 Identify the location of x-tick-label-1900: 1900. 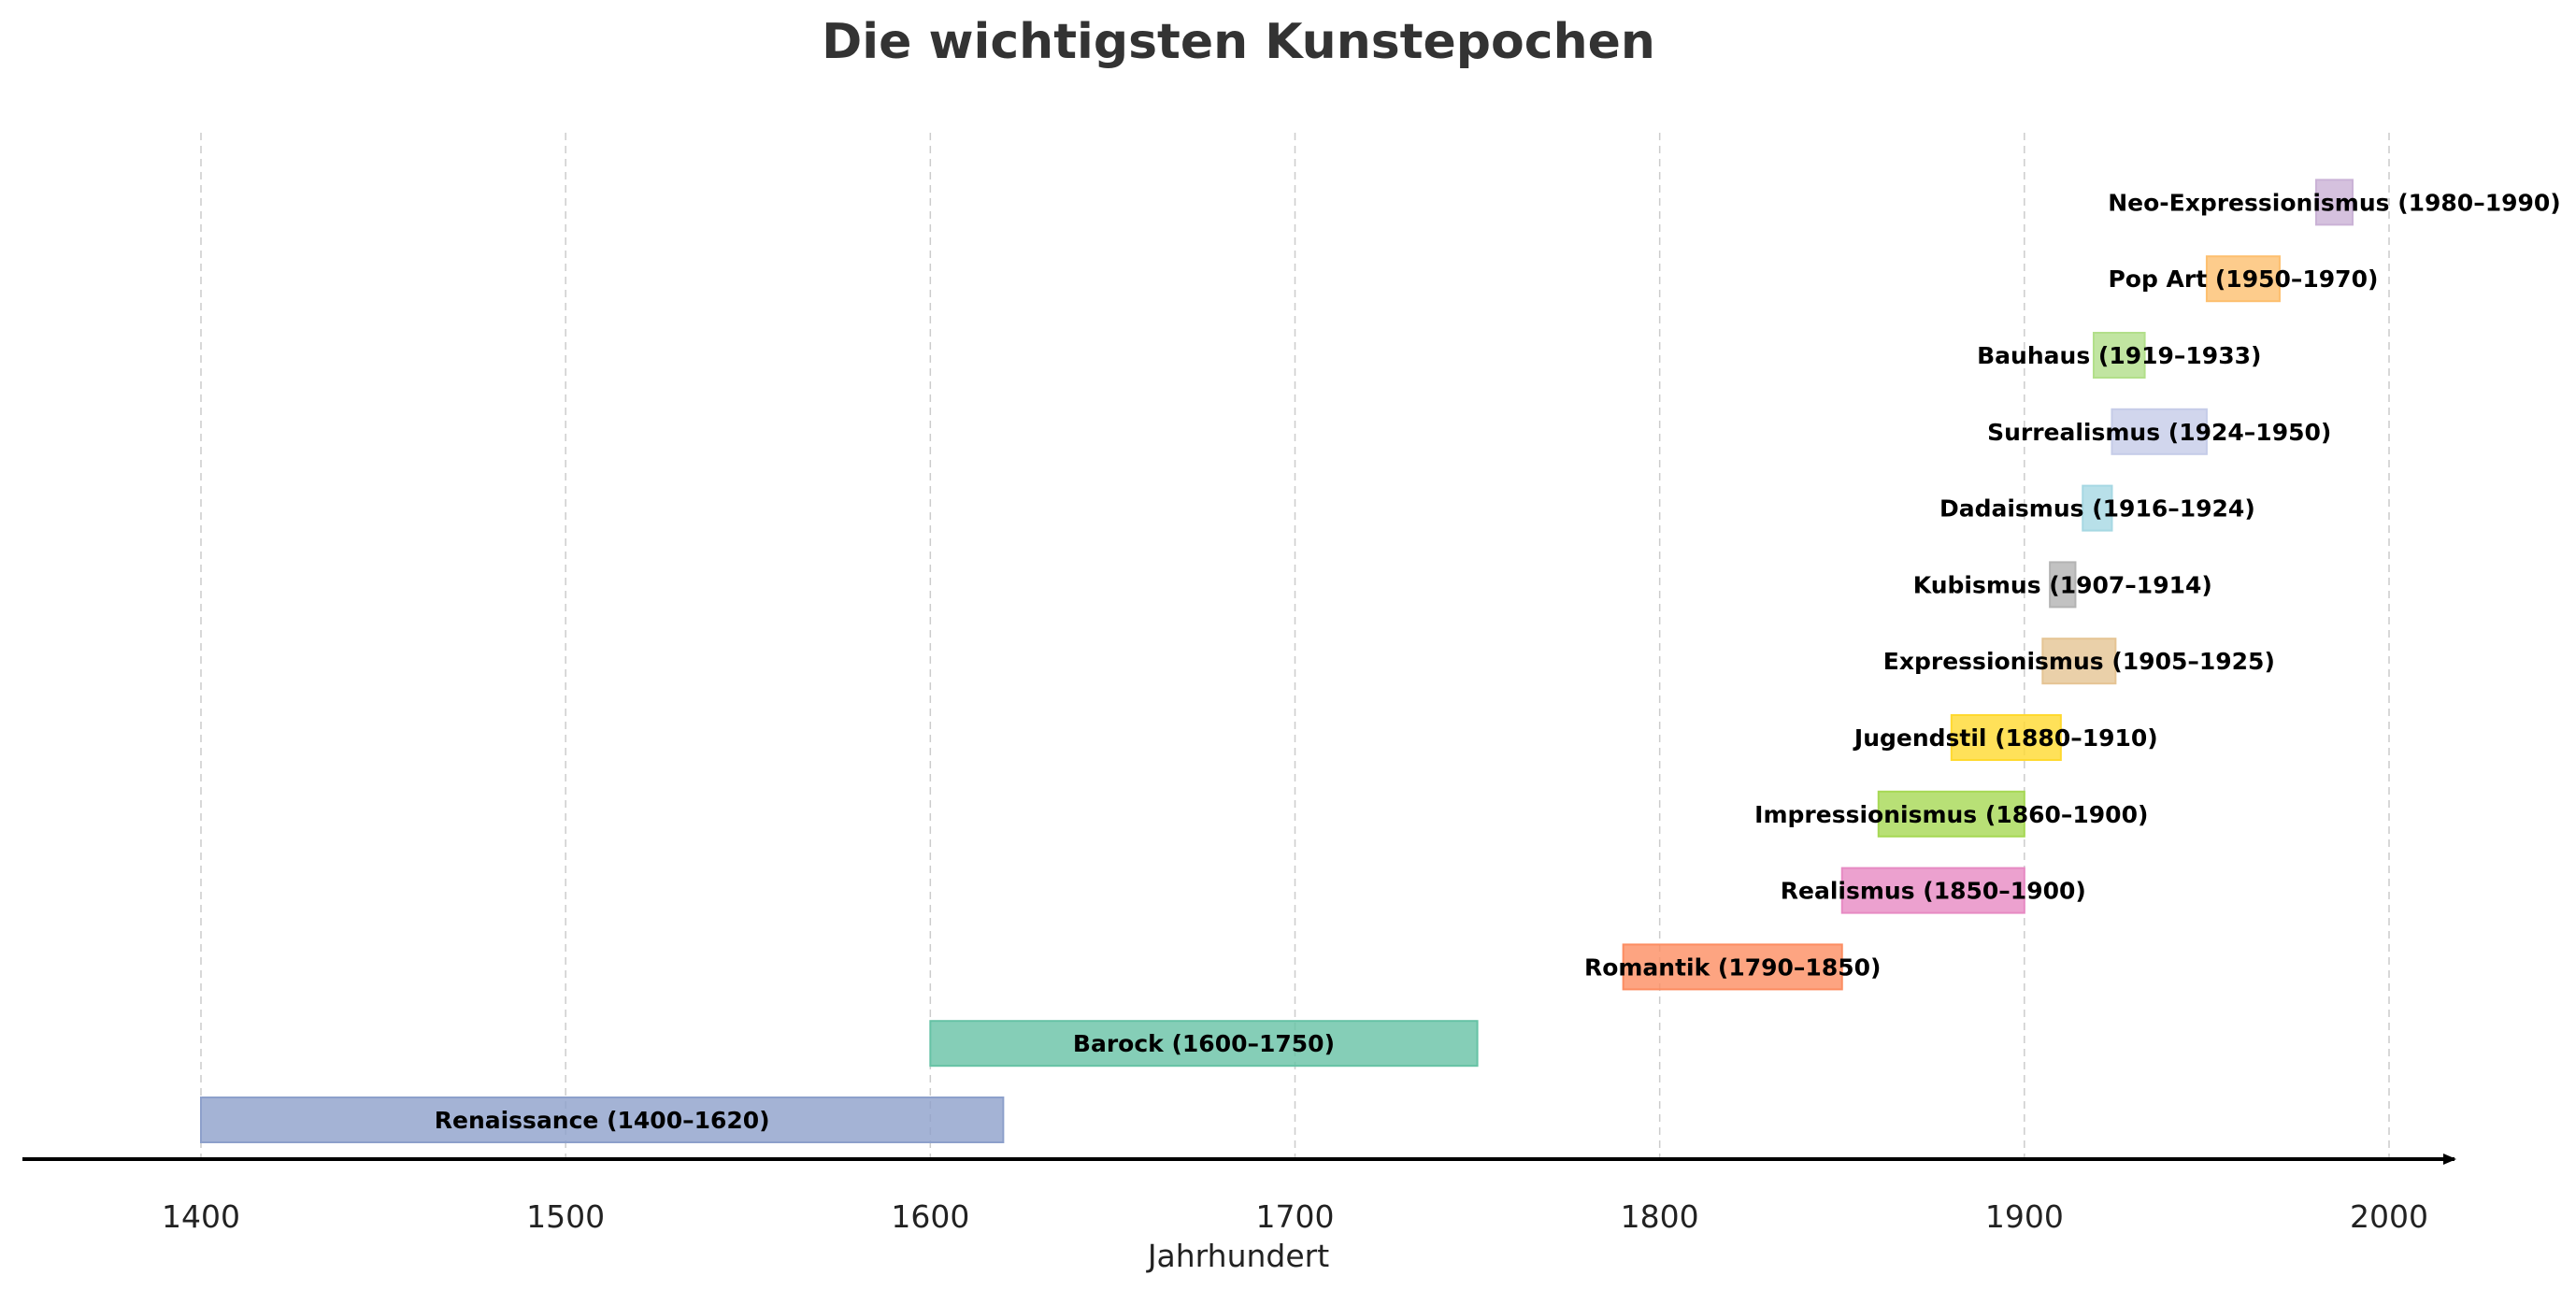
(2025, 1216).